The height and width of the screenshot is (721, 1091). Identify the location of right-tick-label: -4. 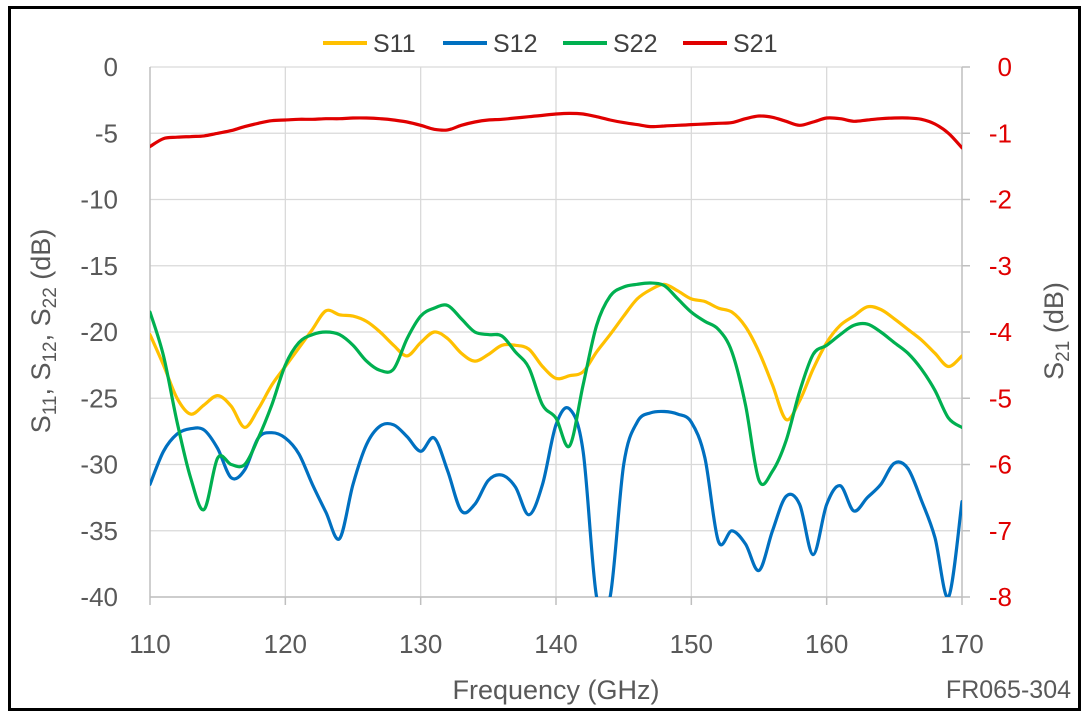
(1000, 332).